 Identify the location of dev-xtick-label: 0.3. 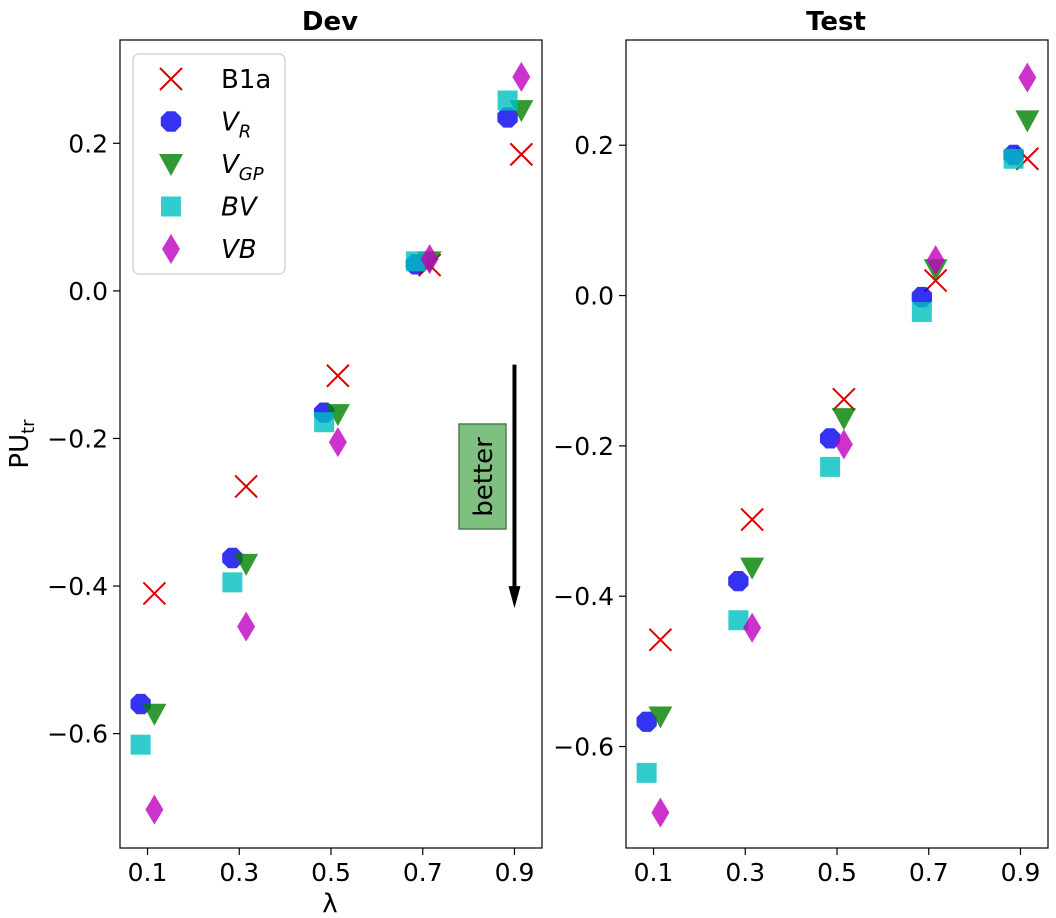
(239, 872).